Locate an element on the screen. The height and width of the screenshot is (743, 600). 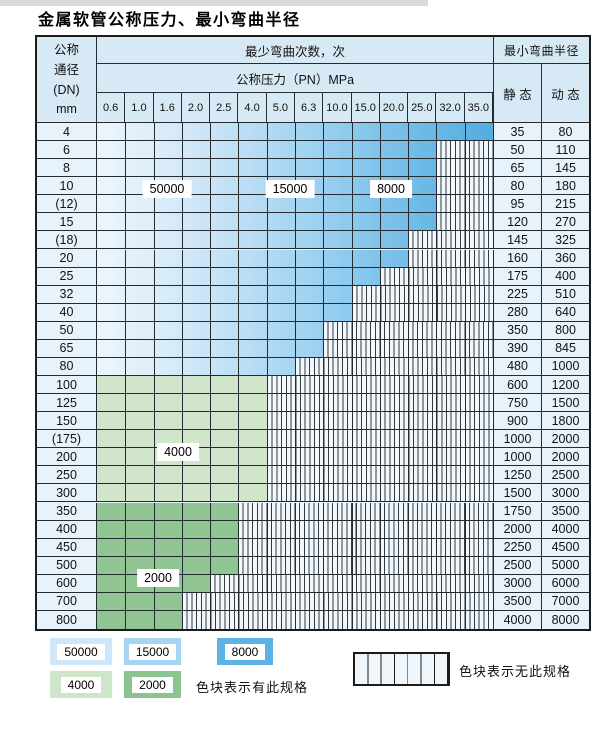
static-radius-cell: 3500 is located at coordinates (517, 601).